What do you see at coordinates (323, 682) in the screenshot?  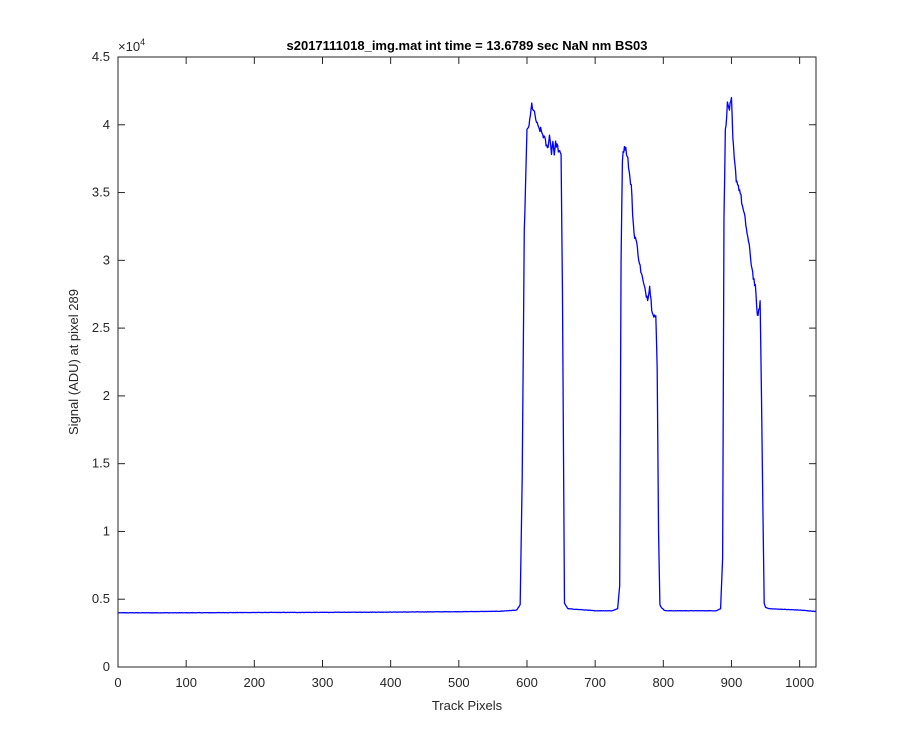 I see `x-tick-label: 300` at bounding box center [323, 682].